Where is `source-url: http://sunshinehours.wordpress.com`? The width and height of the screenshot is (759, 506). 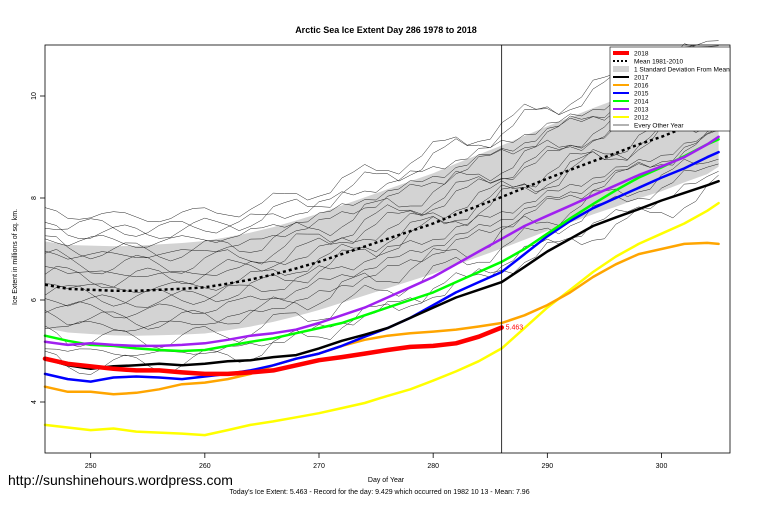
source-url: http://sunshinehours.wordpress.com is located at coordinates (120, 480).